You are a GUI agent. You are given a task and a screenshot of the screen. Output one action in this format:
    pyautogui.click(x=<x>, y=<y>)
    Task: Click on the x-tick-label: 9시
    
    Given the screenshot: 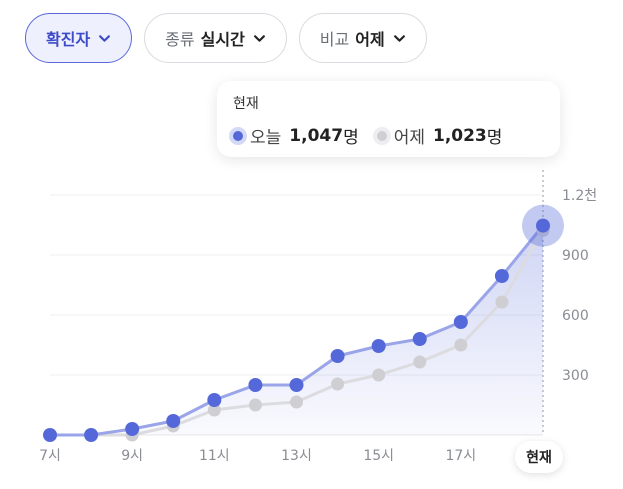 What is the action you would take?
    pyautogui.click(x=132, y=456)
    